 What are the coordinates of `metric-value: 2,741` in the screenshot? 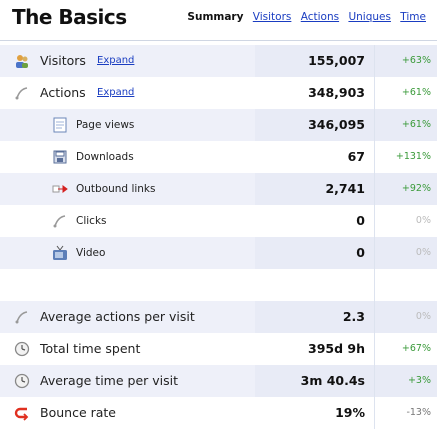 It's located at (345, 188).